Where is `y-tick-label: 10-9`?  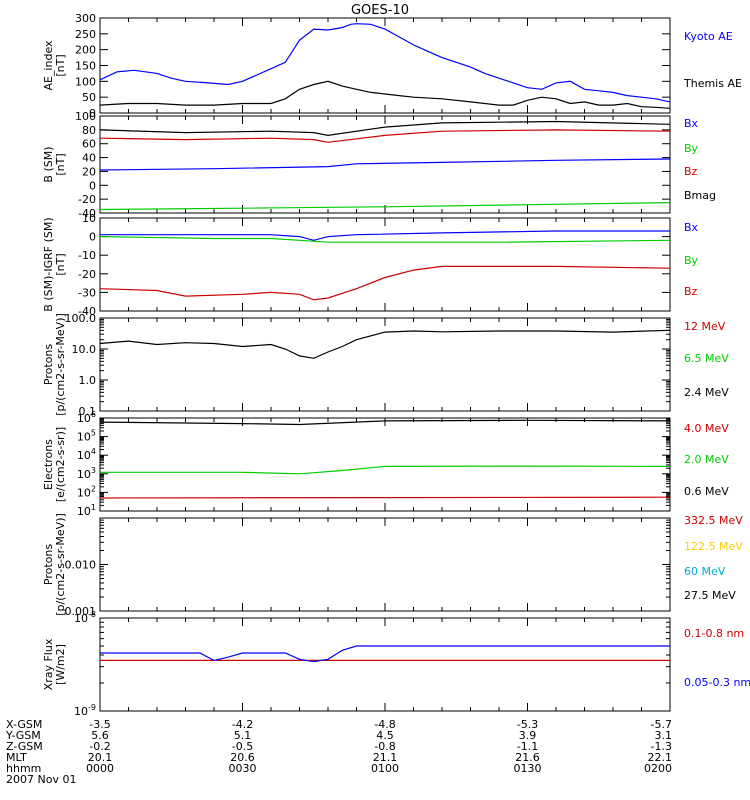 y-tick-label: 10-9 is located at coordinates (85, 710).